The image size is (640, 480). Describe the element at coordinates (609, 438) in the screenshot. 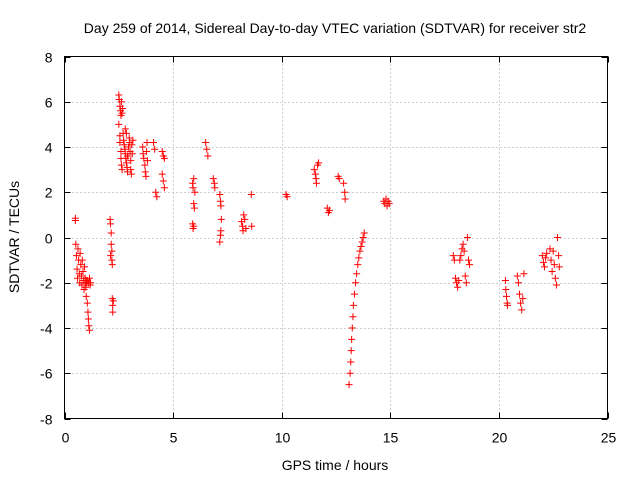

I see `x-tick-label: 25` at that location.